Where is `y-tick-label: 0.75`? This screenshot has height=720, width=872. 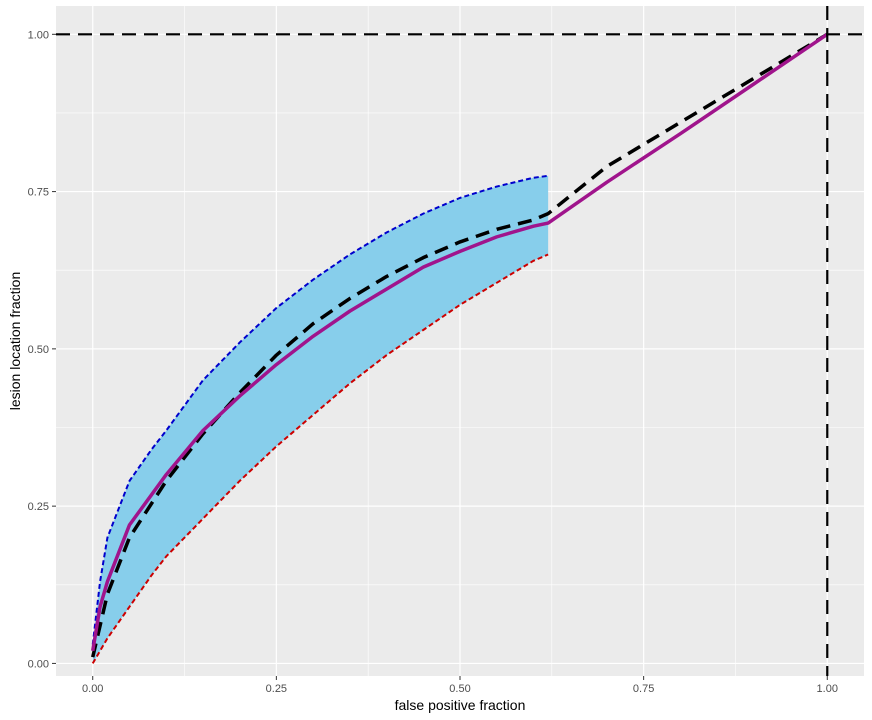 y-tick-label: 0.75 is located at coordinates (38, 193).